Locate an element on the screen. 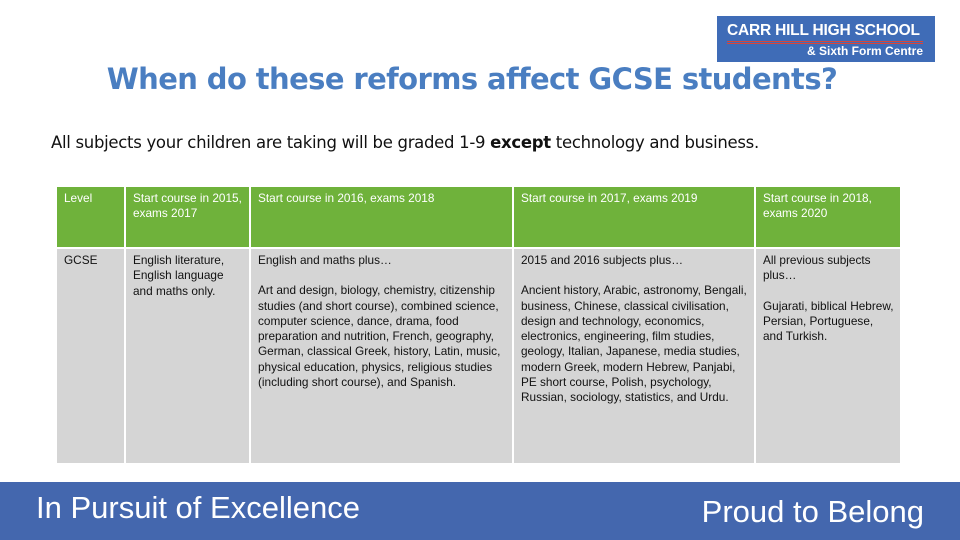 The width and height of the screenshot is (960, 540). subtitle-text-after: technology and business. is located at coordinates (654, 142).